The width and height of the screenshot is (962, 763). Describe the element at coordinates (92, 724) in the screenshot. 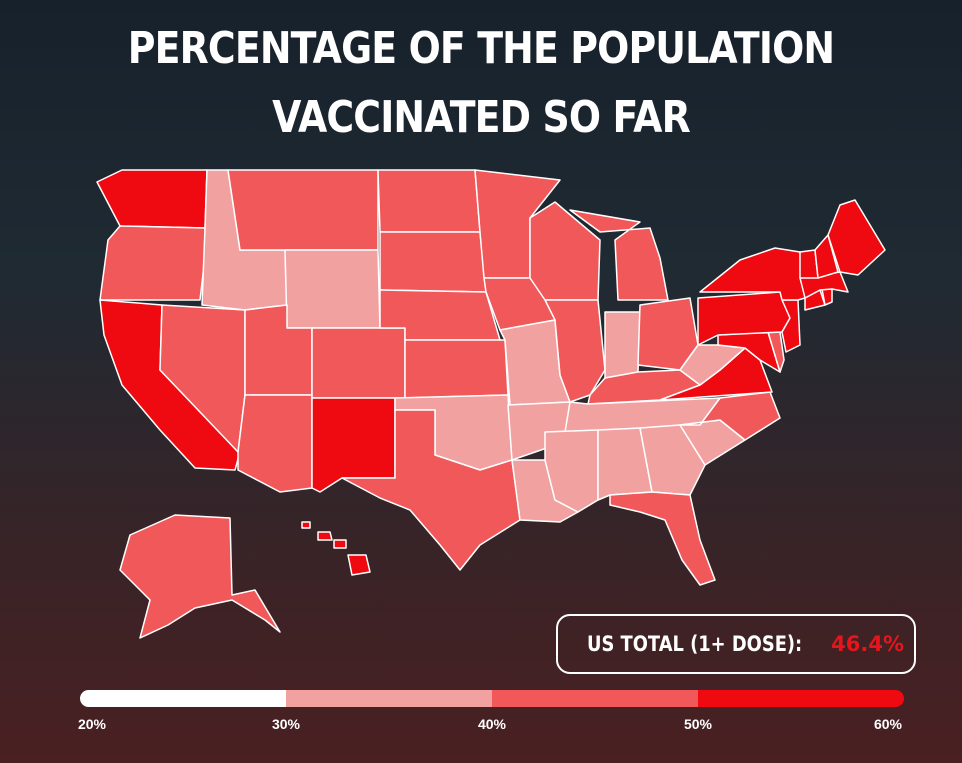

I see `legend-tick-label: 20%` at that location.